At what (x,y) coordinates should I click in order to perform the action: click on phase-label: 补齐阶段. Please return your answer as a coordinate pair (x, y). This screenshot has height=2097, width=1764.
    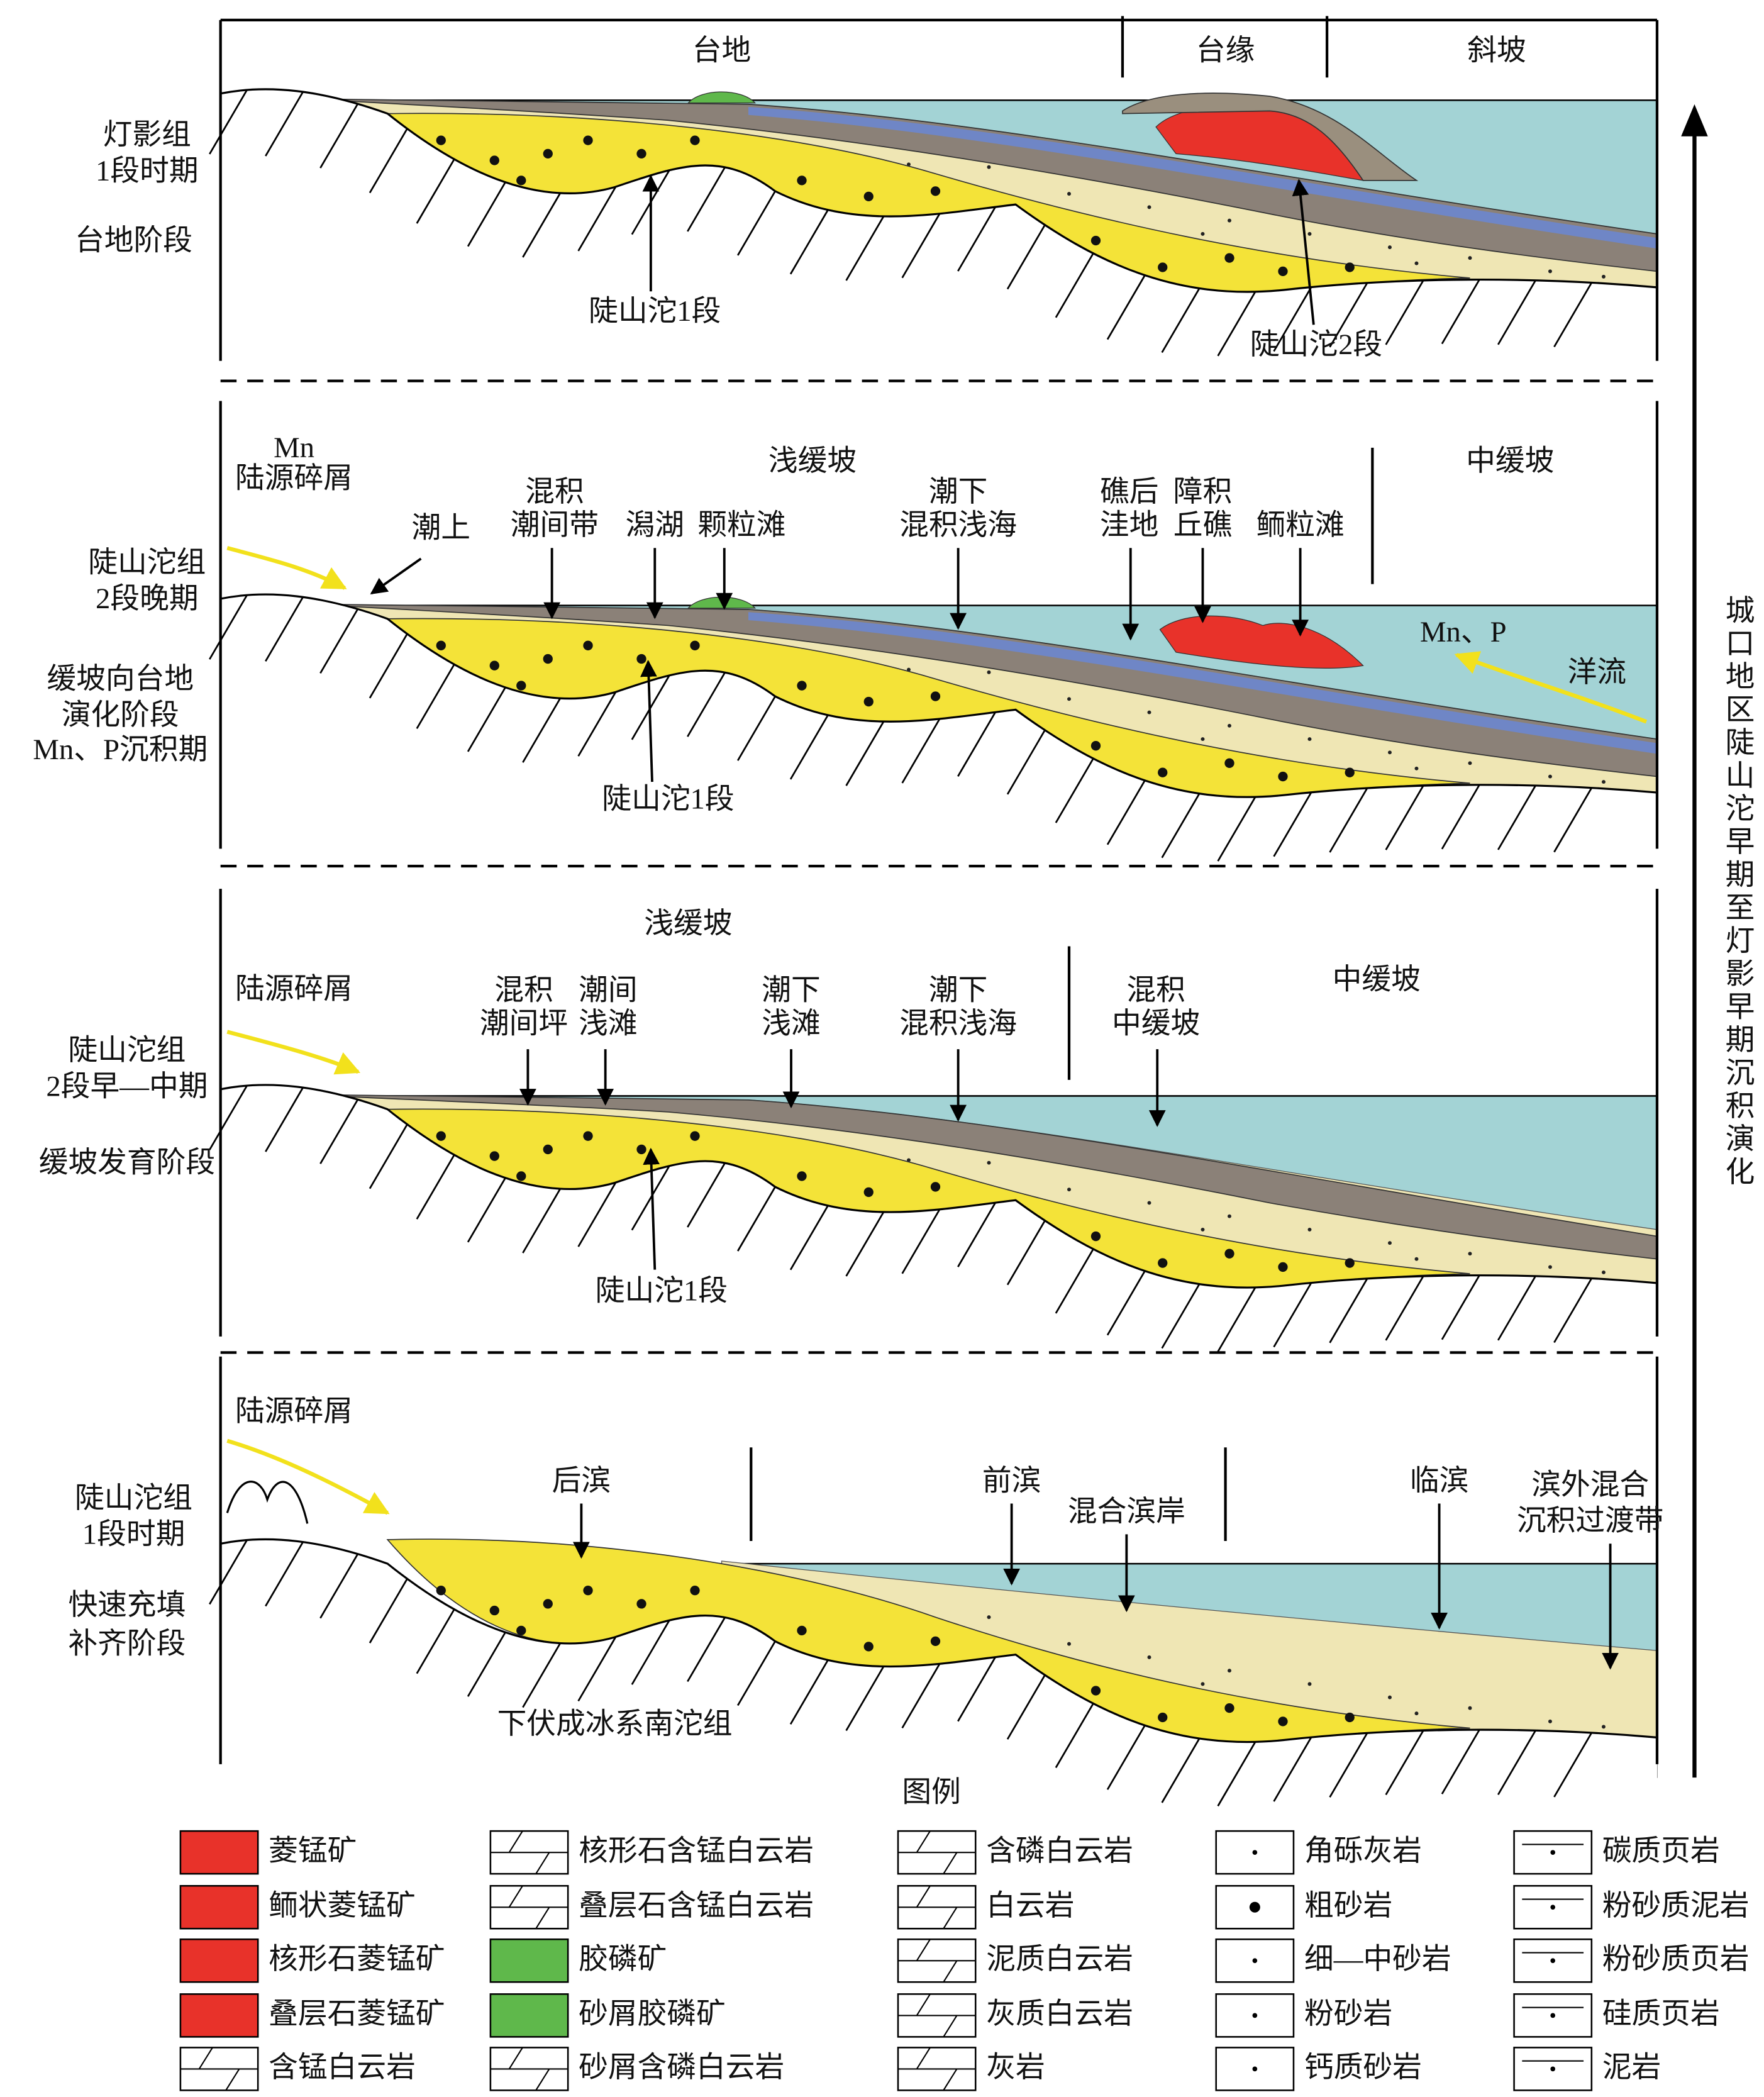
    Looking at the image, I should click on (127, 1644).